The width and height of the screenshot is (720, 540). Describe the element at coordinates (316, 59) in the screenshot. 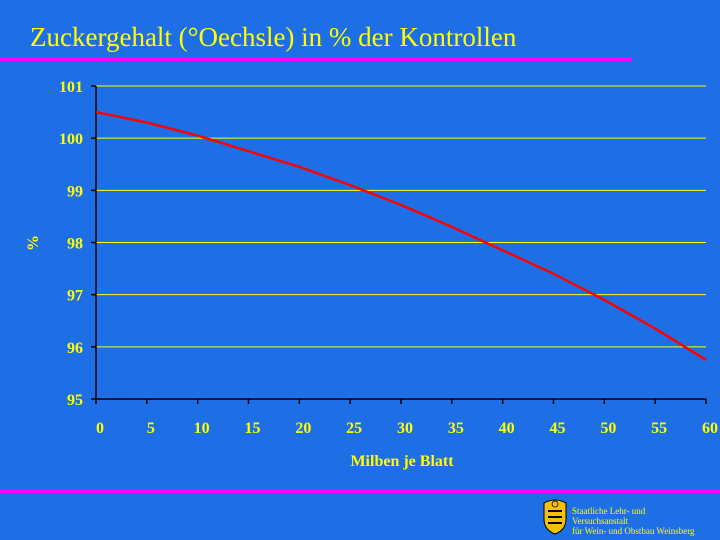

I see `top-divider` at that location.